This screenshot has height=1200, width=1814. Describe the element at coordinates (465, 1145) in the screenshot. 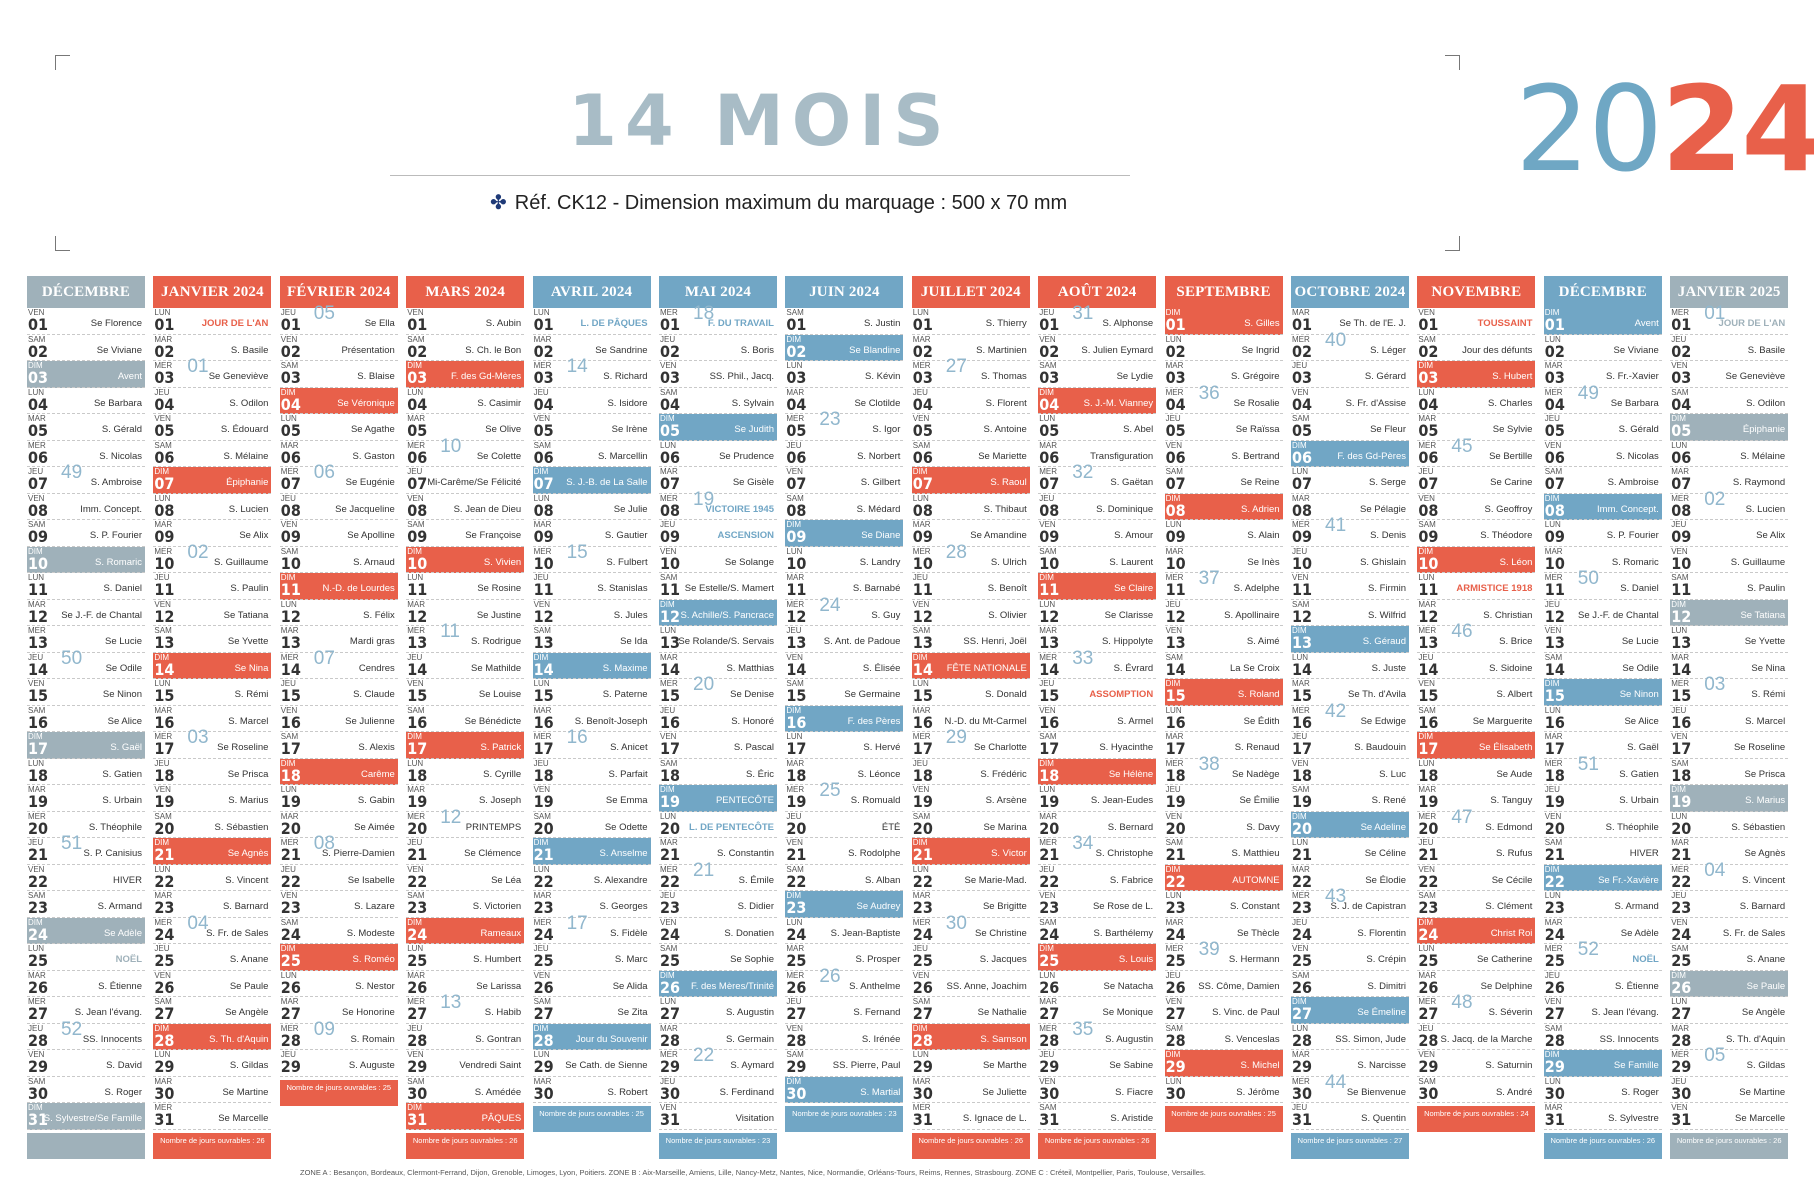

I see `working-days-footer: Nombre de jours ouvrables : 26` at that location.